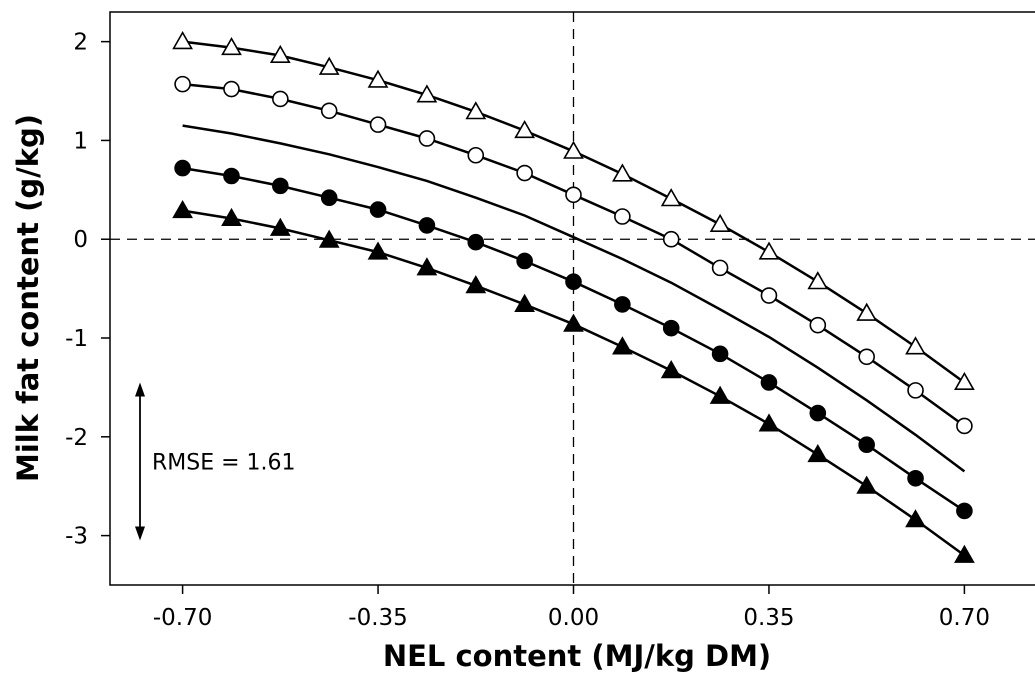 Image resolution: width=1035 pixels, height=675 pixels. What do you see at coordinates (964, 618) in the screenshot?
I see `x-tick-label: 0.70` at bounding box center [964, 618].